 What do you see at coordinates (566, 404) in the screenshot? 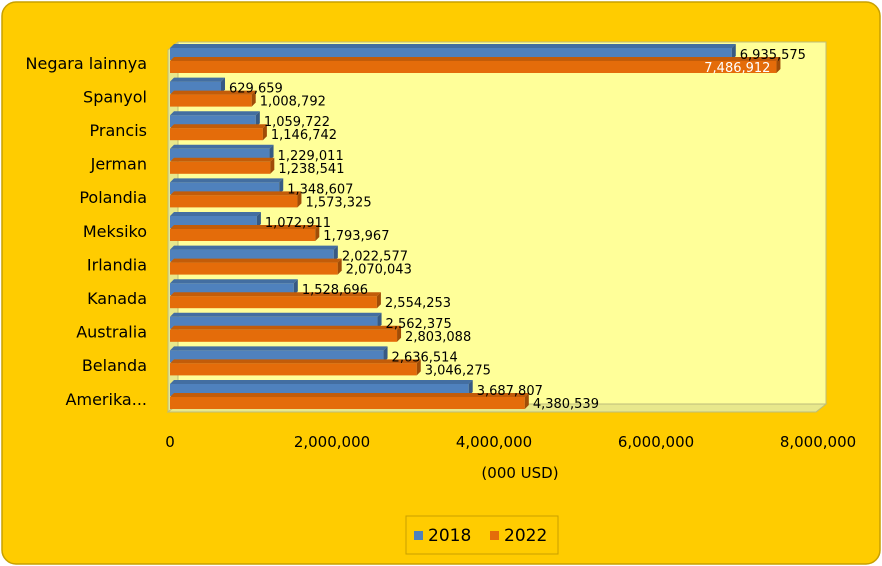
I see `data-label-2022: 4,380,539` at bounding box center [566, 404].